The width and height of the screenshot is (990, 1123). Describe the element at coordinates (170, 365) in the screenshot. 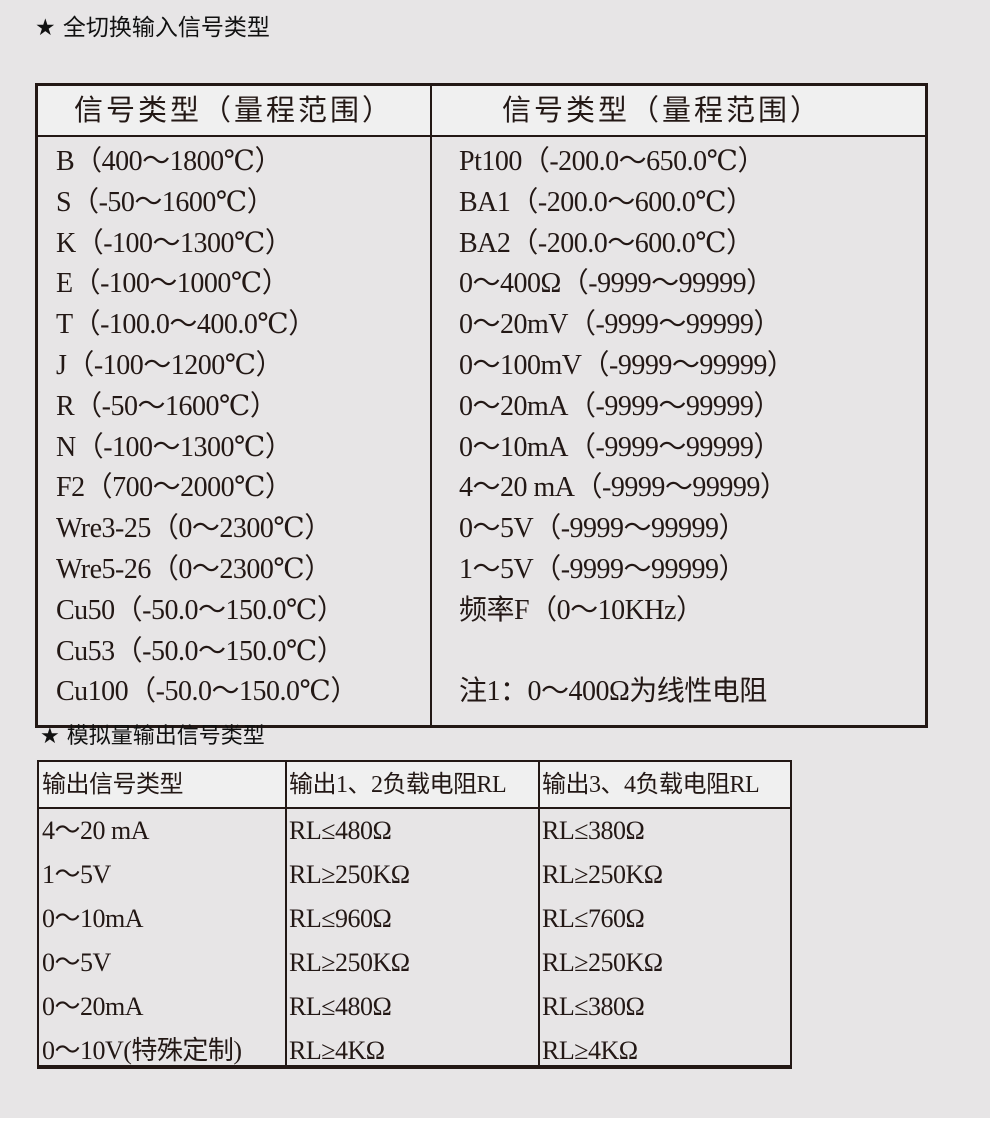

I see `table-cell: J（-100～1200℃）` at that location.